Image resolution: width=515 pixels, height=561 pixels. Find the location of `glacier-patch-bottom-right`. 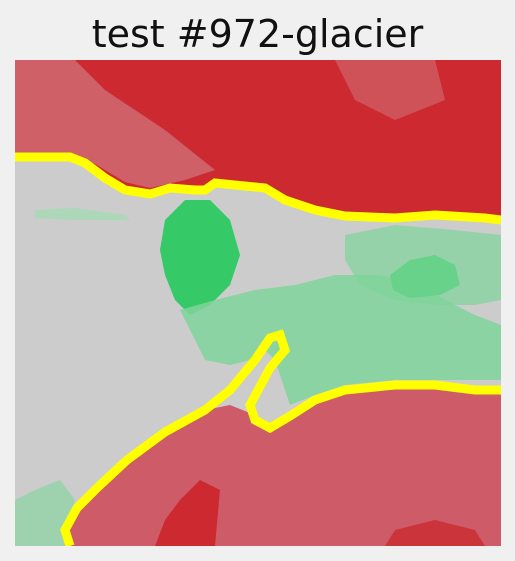

glacier-patch-bottom-right is located at coordinates (435, 533).